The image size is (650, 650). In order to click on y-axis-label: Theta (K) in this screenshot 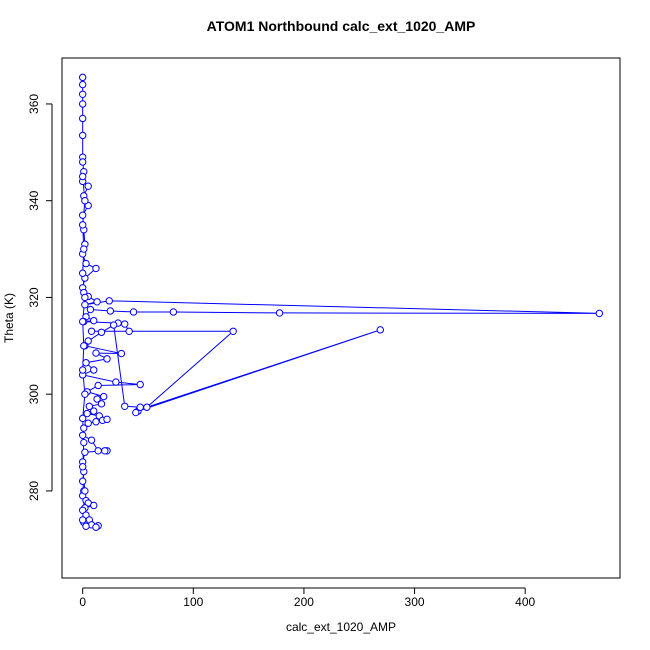, I will do `click(9, 318)`.